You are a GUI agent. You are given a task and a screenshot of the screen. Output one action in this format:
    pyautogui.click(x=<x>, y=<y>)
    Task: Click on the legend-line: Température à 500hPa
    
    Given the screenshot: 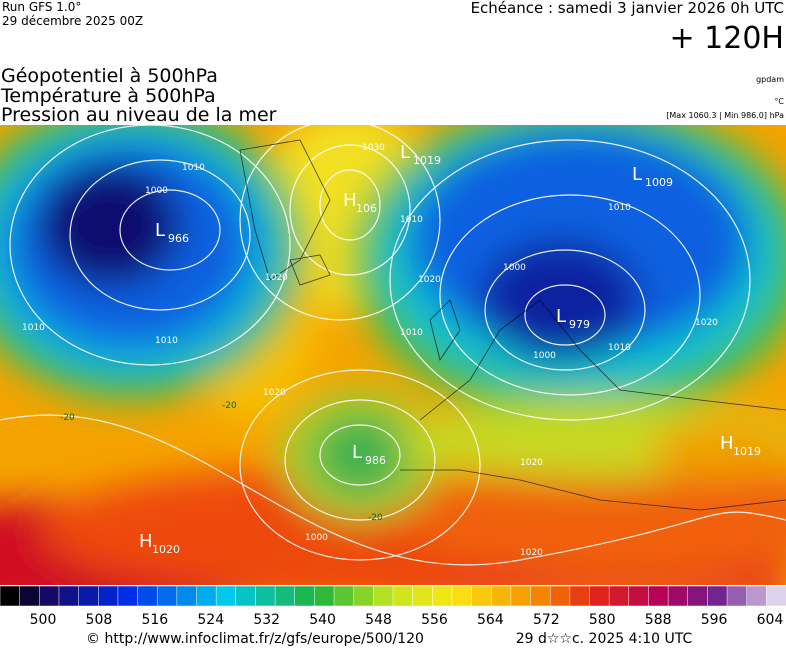 What is the action you would take?
    pyautogui.click(x=108, y=96)
    